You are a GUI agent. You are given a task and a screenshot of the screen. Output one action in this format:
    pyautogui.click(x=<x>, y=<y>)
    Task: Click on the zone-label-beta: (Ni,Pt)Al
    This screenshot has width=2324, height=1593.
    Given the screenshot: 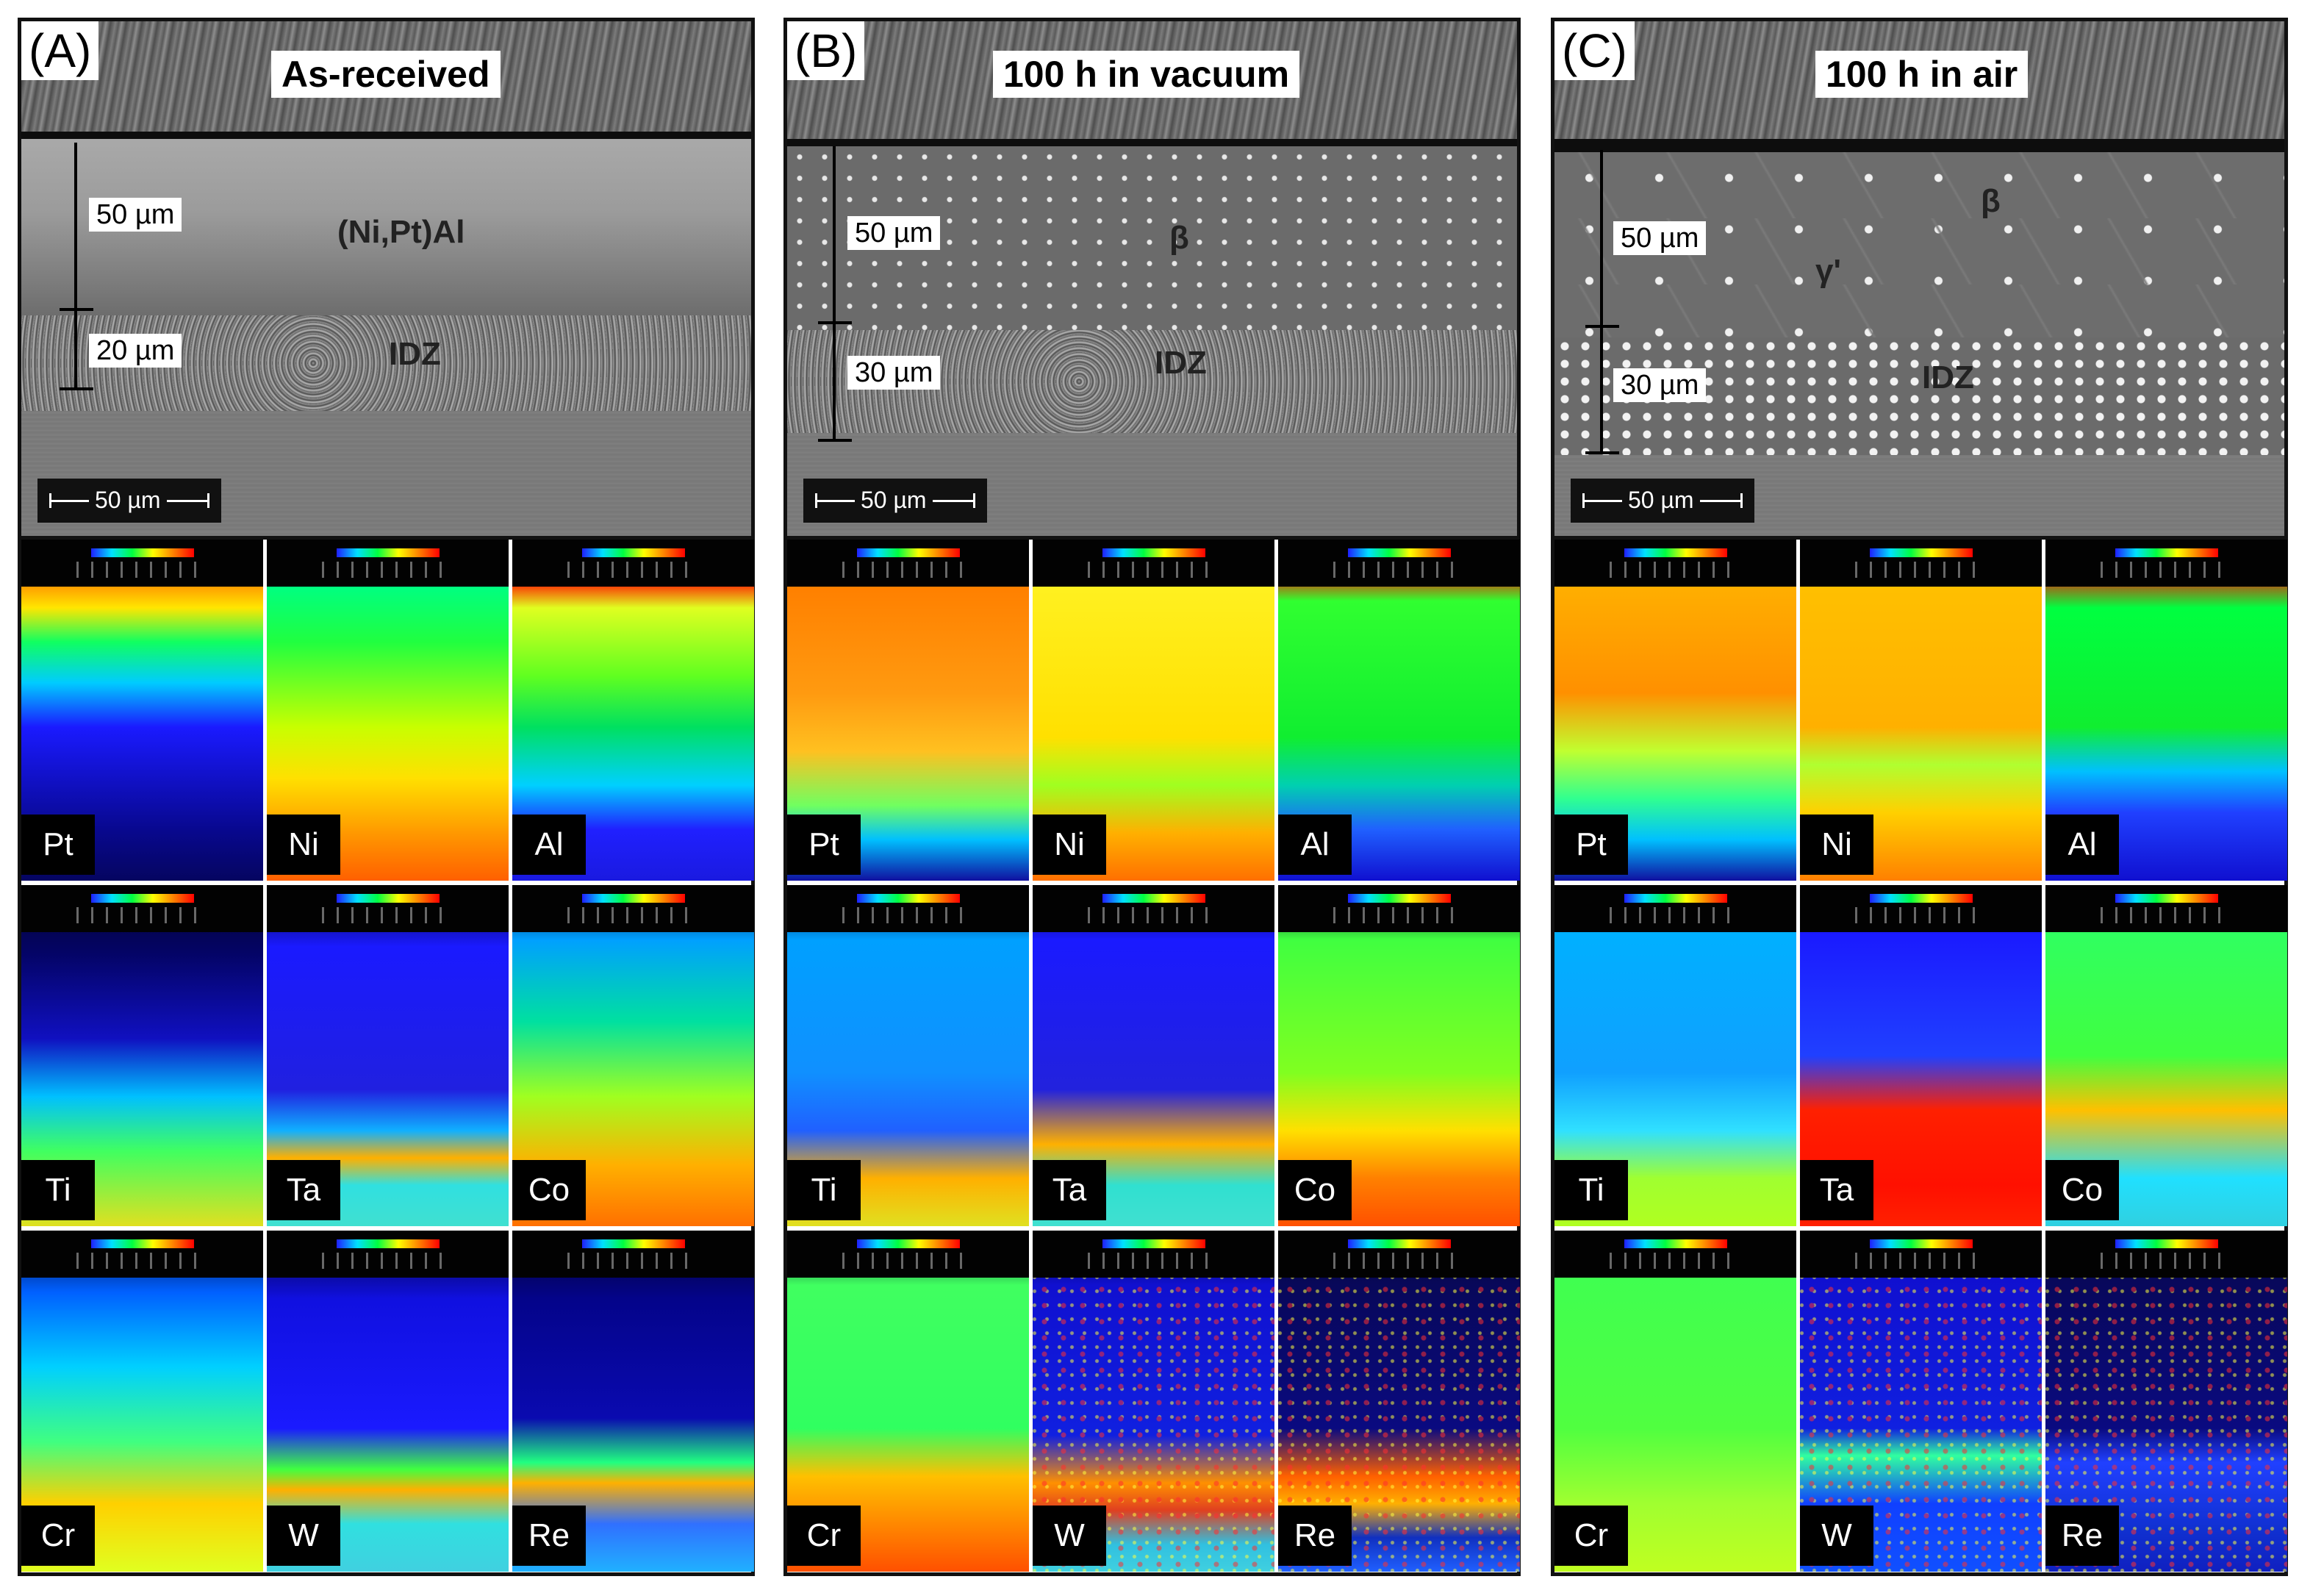 What is the action you would take?
    pyautogui.click(x=401, y=232)
    